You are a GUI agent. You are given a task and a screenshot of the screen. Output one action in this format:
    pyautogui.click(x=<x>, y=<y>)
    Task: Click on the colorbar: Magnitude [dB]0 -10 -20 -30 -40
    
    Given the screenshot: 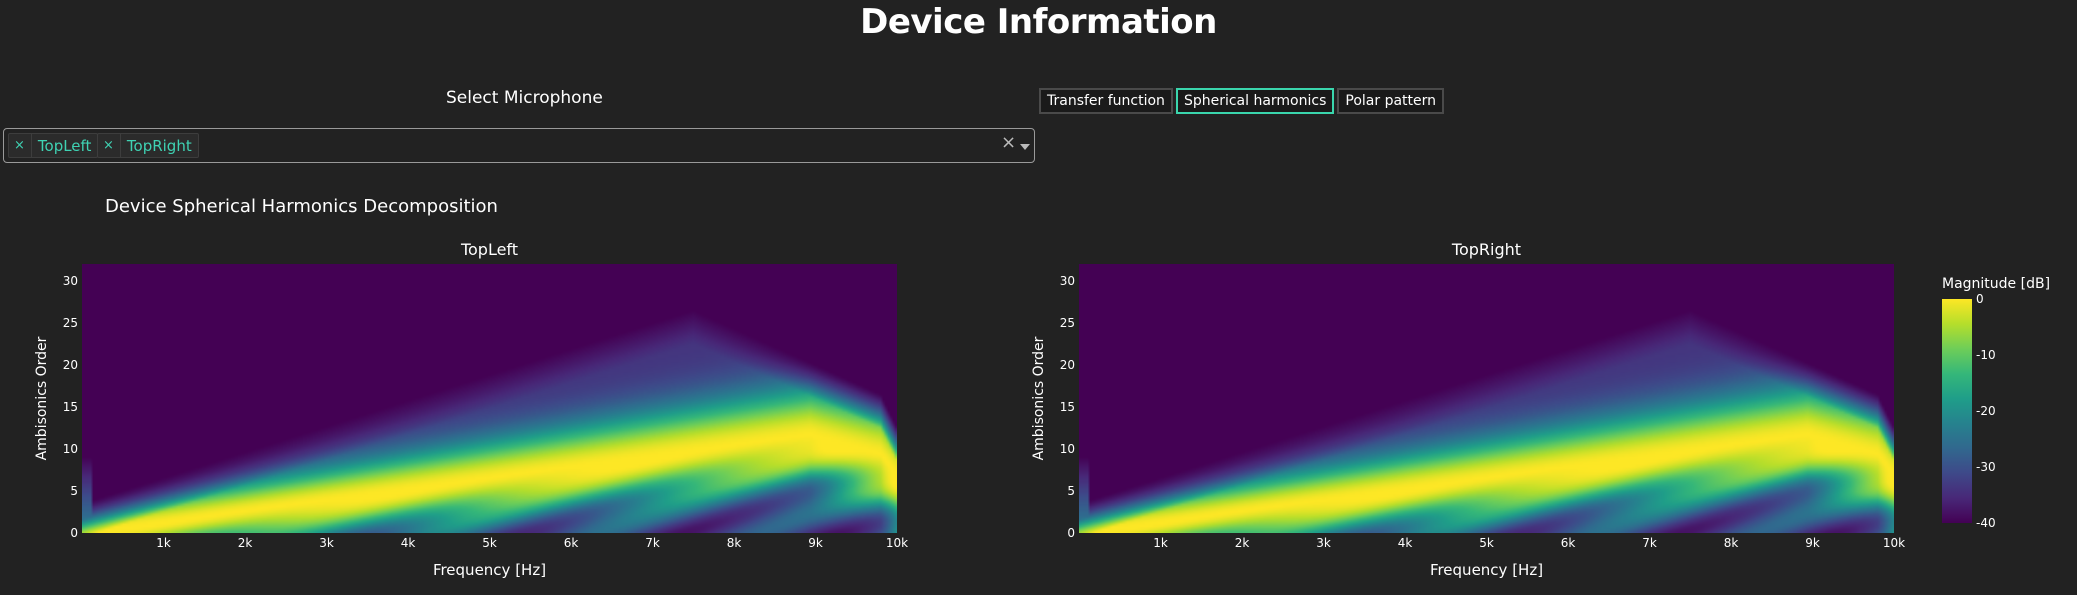 What is the action you would take?
    pyautogui.click(x=1996, y=403)
    